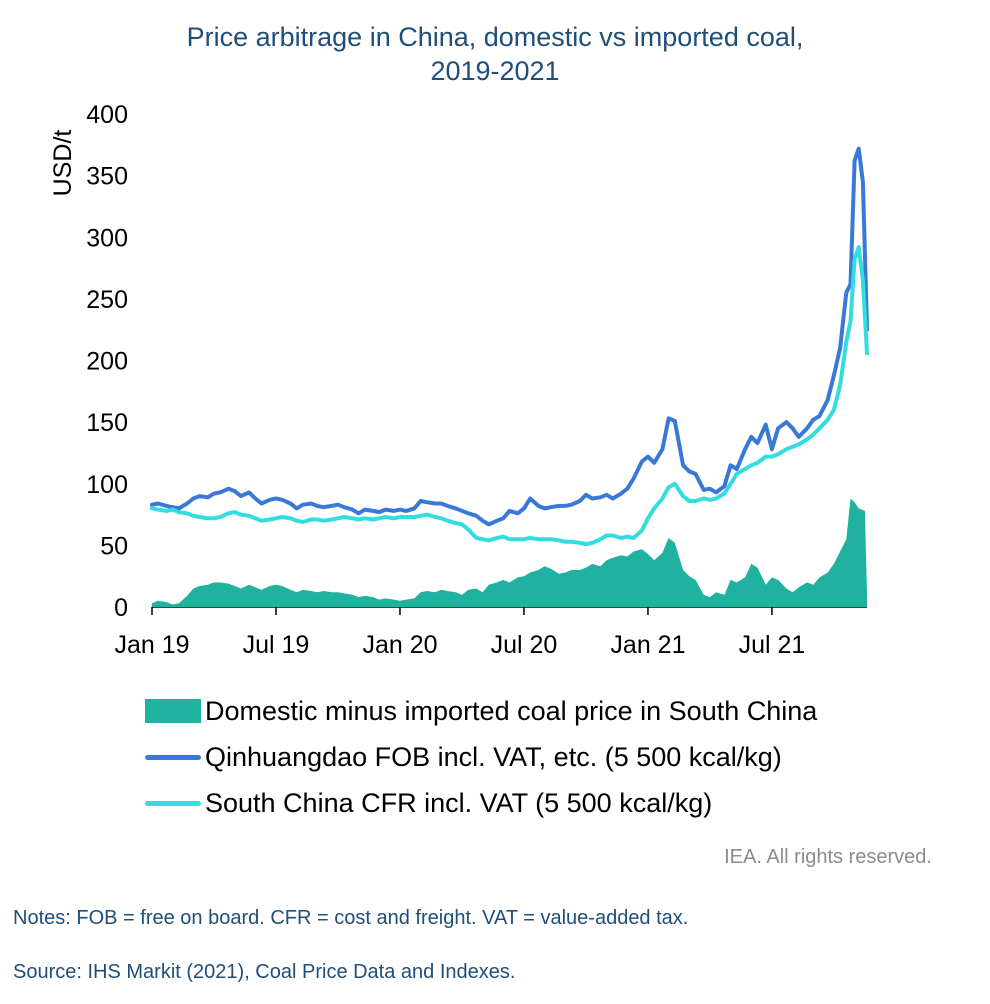  I want to click on y-tick-label-300: 300, so click(107, 238).